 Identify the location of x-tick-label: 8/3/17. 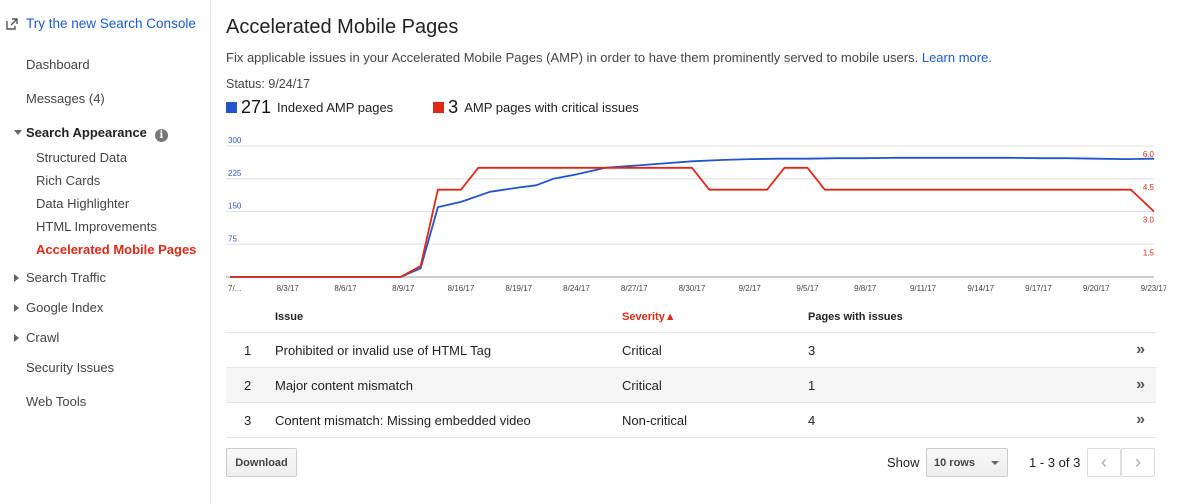
(288, 288).